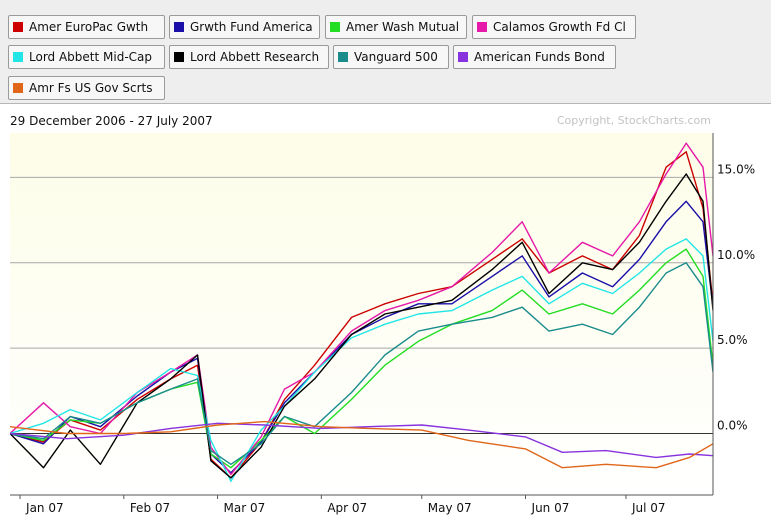 The width and height of the screenshot is (771, 526). Describe the element at coordinates (732, 426) in the screenshot. I see `y-tick-label: 0.0%` at that location.